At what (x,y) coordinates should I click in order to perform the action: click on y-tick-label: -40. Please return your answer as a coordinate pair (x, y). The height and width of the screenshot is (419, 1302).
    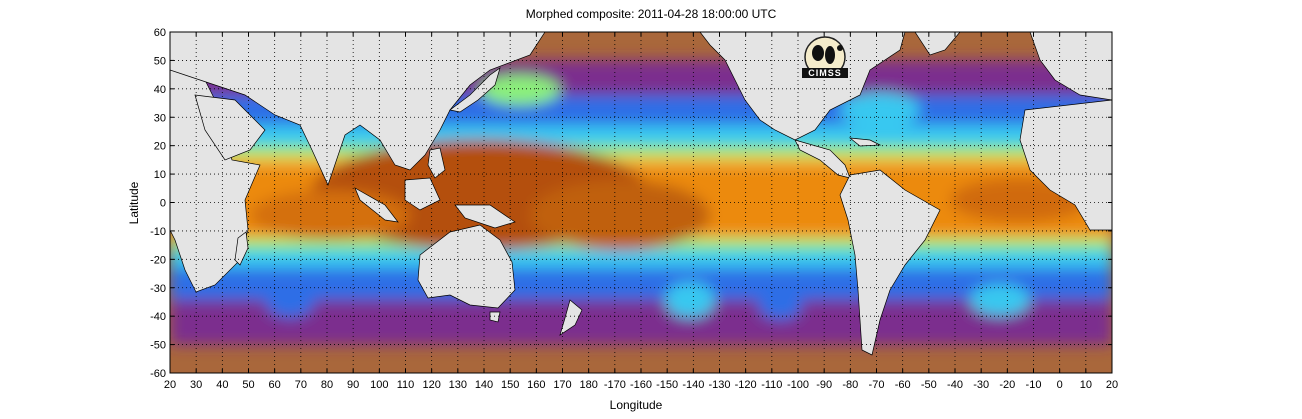
    Looking at the image, I should click on (158, 317).